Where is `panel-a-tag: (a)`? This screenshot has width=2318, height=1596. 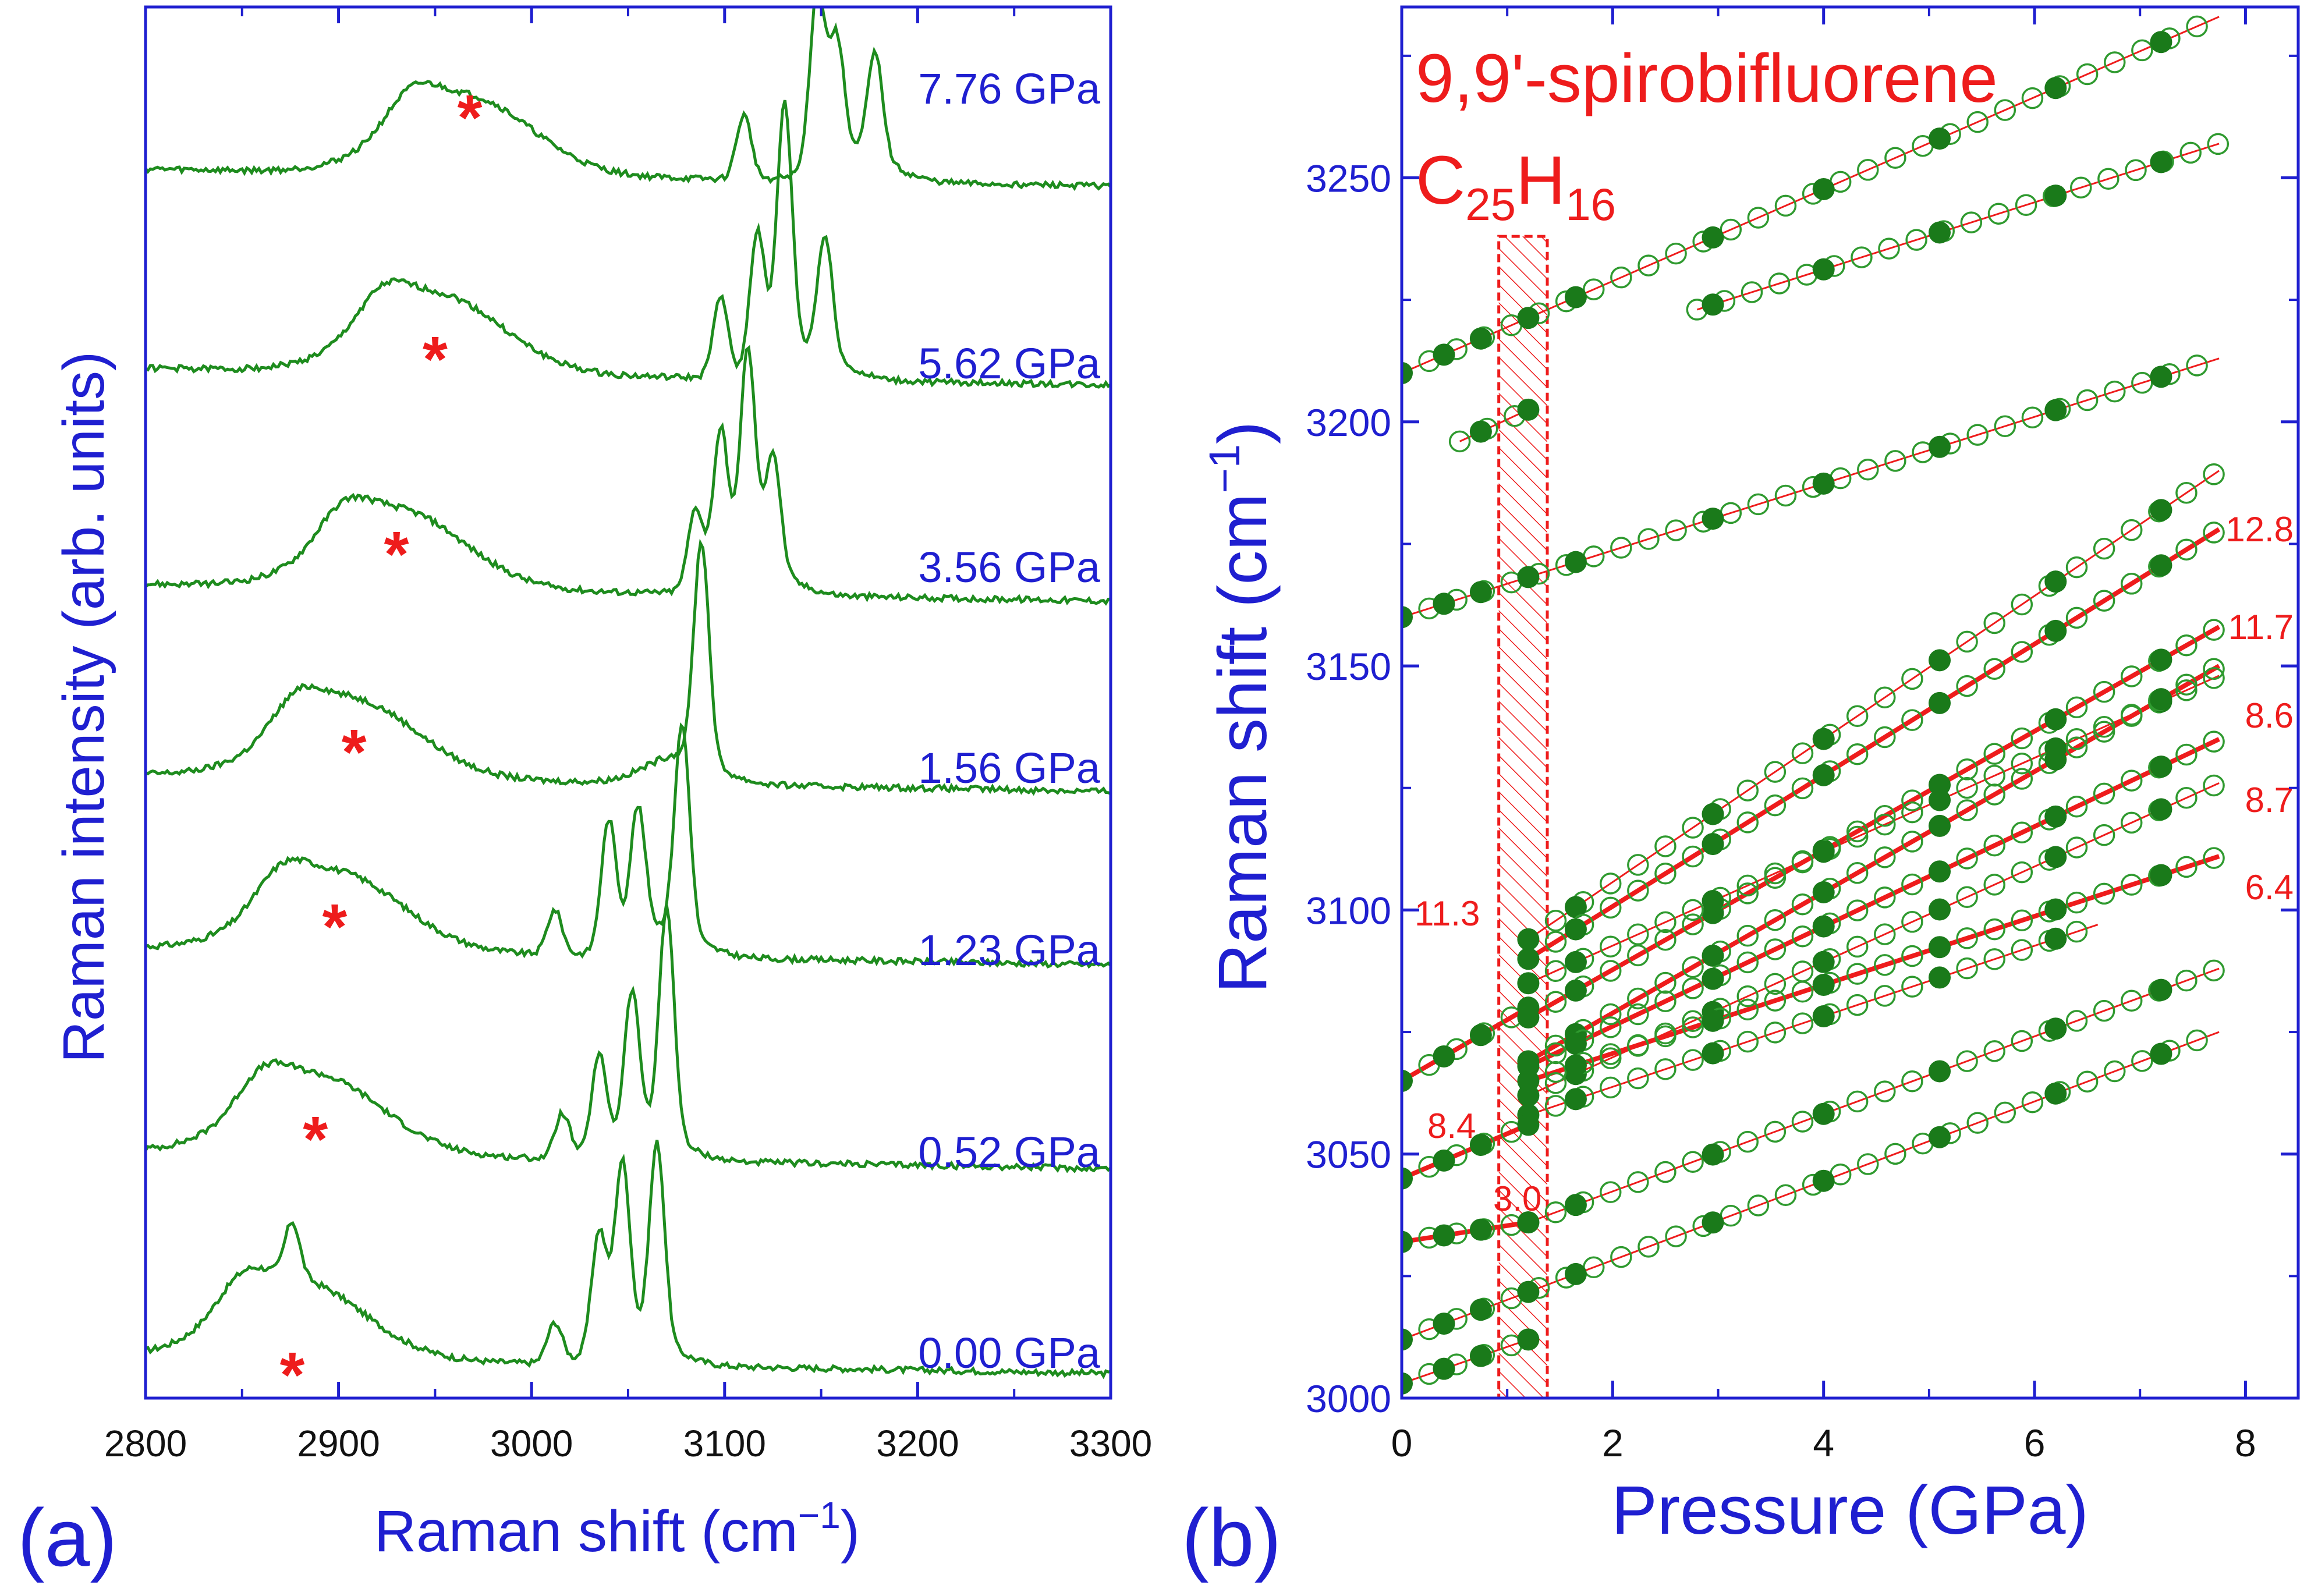
panel-a-tag: (a) is located at coordinates (67, 1537).